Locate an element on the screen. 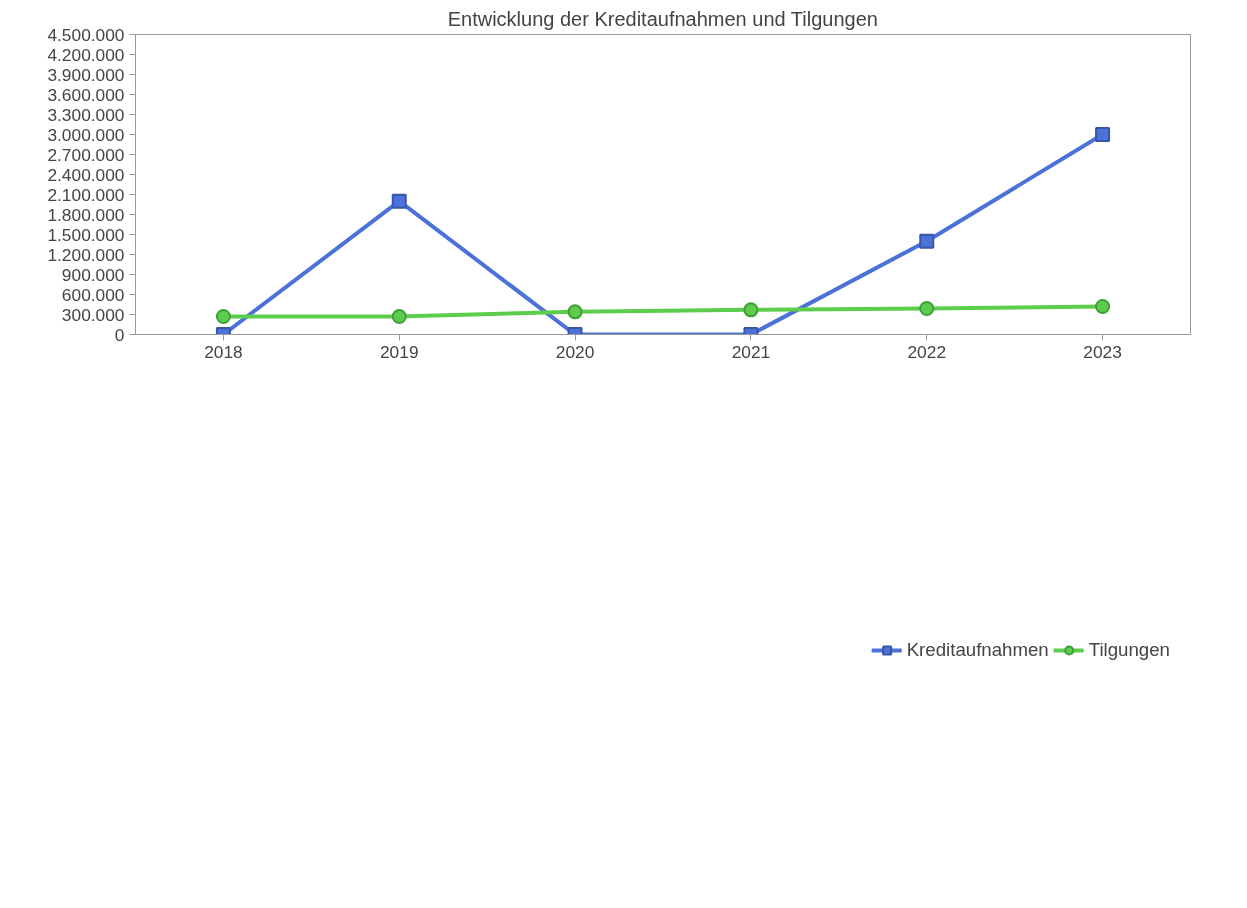  y-tick-label: 3.000.000 is located at coordinates (86, 134).